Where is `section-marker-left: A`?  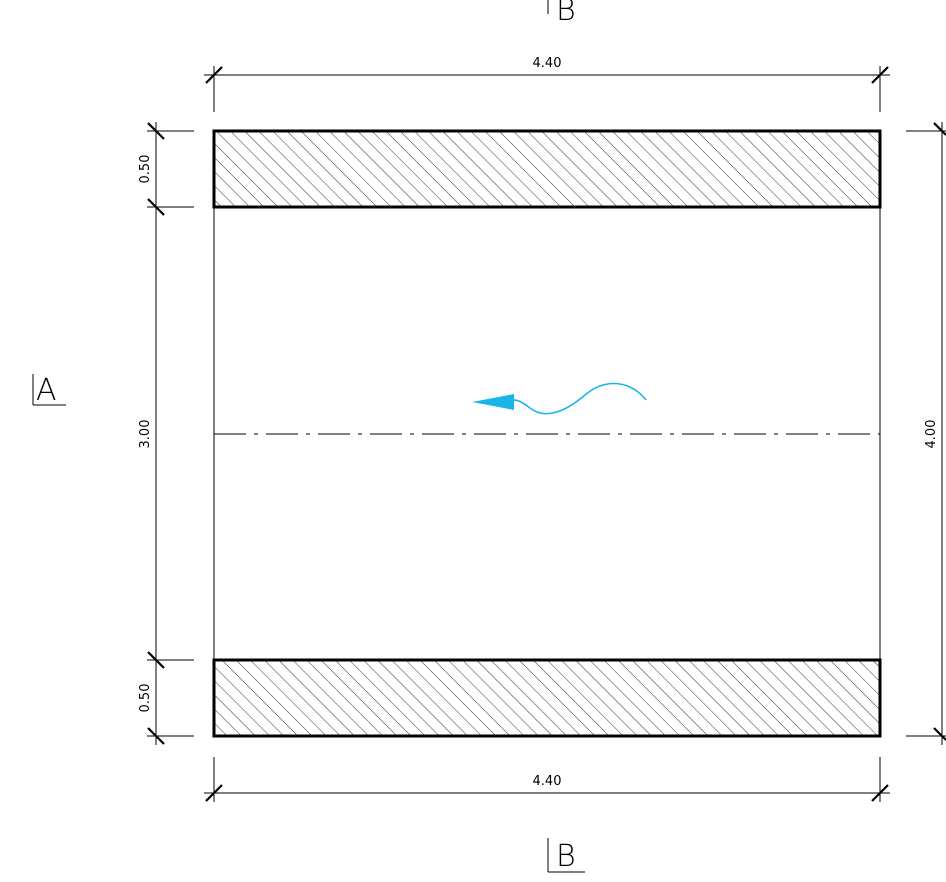
section-marker-left: A is located at coordinates (49, 390).